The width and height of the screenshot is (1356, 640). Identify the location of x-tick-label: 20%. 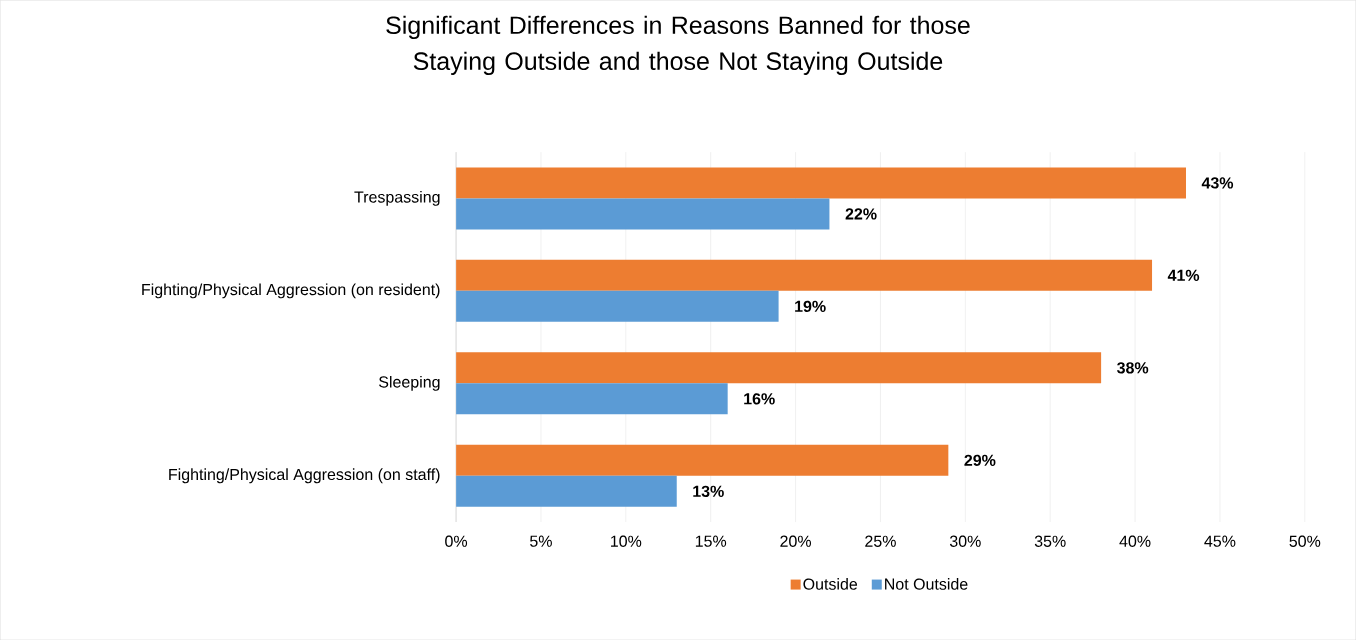
(796, 541).